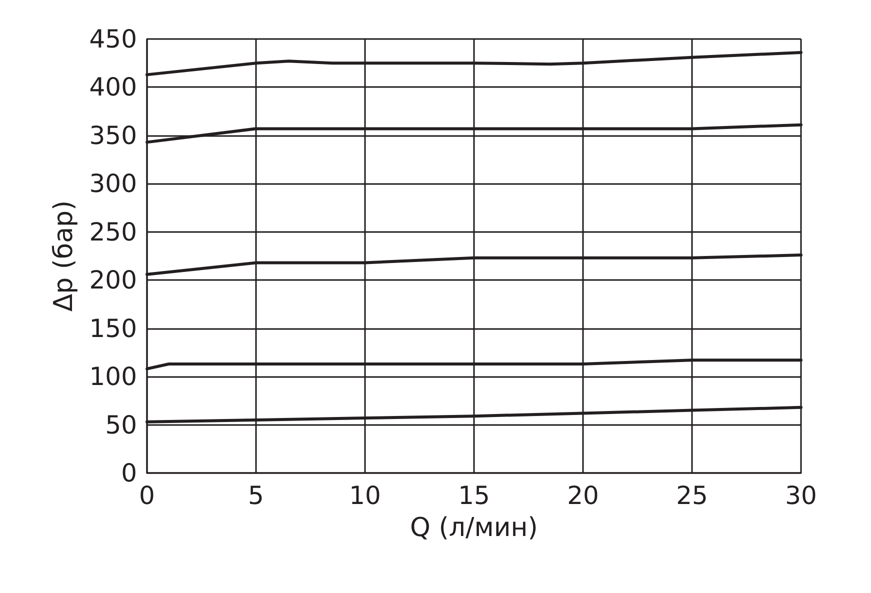 This screenshot has height=593, width=871. I want to click on y-tick-label: 400, so click(113, 87).